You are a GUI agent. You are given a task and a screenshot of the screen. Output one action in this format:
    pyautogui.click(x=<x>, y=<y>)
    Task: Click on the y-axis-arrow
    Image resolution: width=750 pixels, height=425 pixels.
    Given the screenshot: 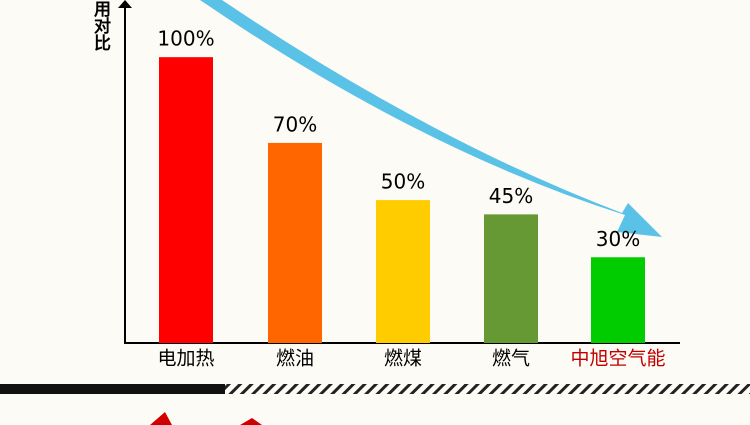 What is the action you would take?
    pyautogui.click(x=125, y=4)
    